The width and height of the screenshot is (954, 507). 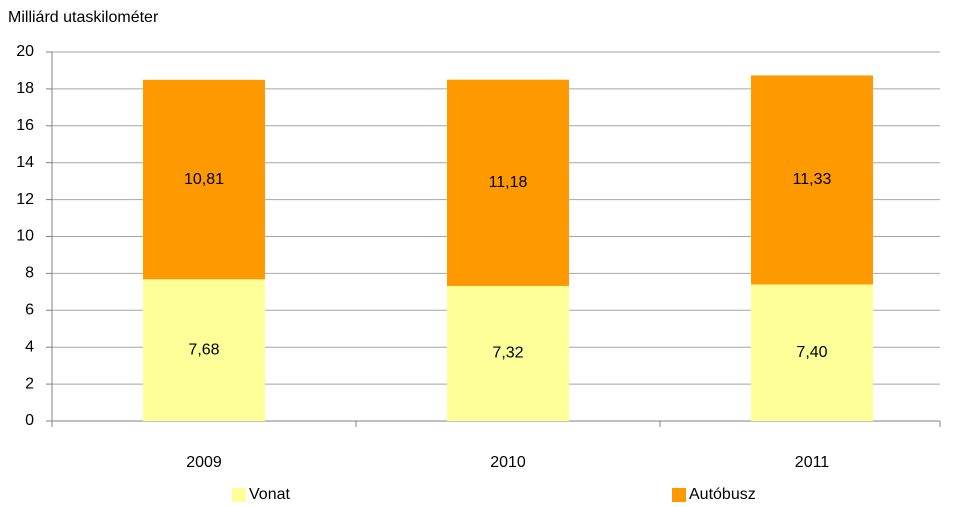 I want to click on data-label: 7,32, so click(x=507, y=353).